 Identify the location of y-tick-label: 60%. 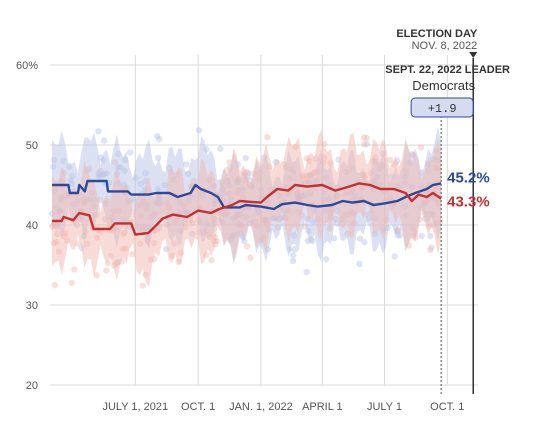
(27, 66).